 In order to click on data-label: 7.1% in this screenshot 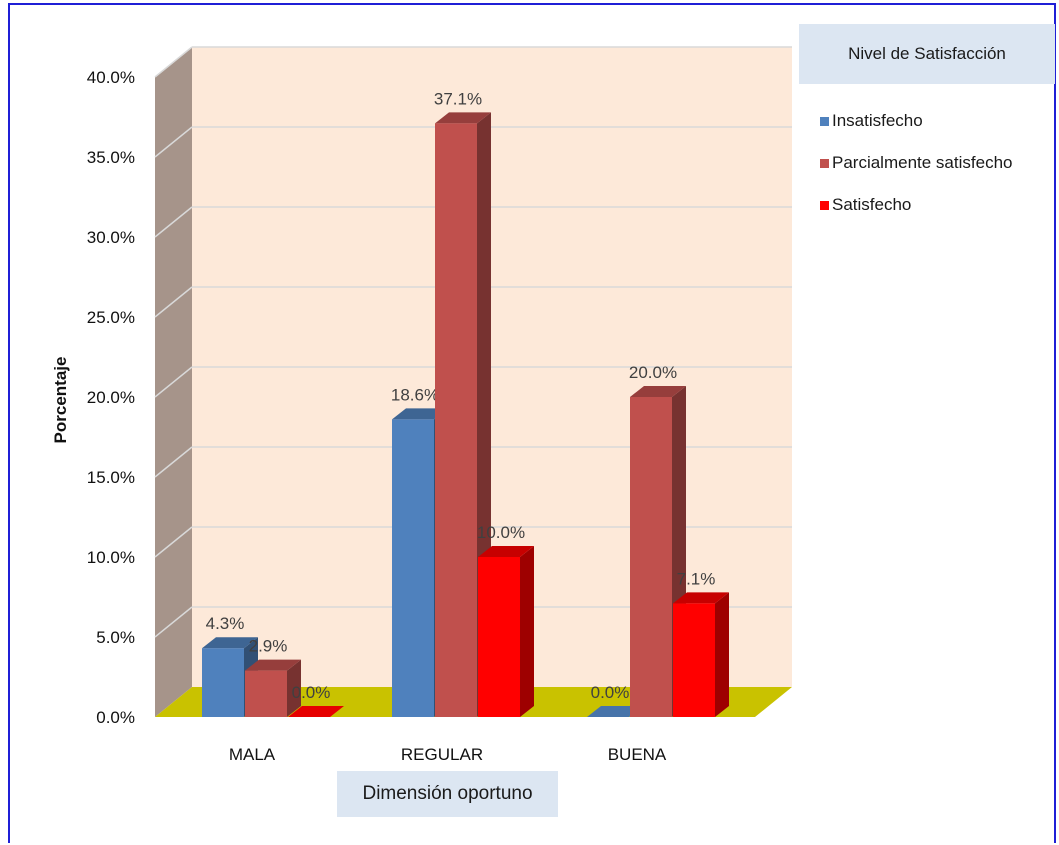, I will do `click(696, 578)`.